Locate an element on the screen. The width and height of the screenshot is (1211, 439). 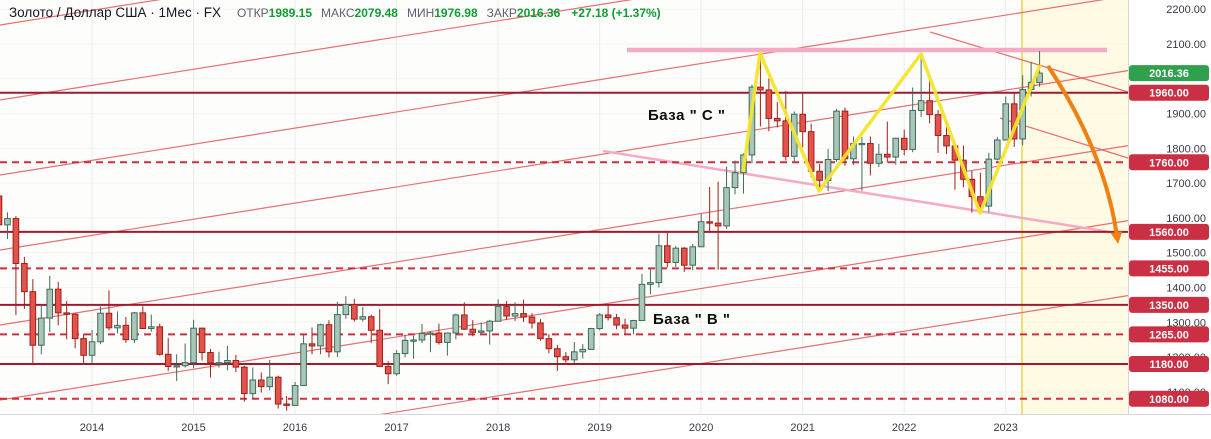
ohlc-low: МИН1976.98 is located at coordinates (442, 12).